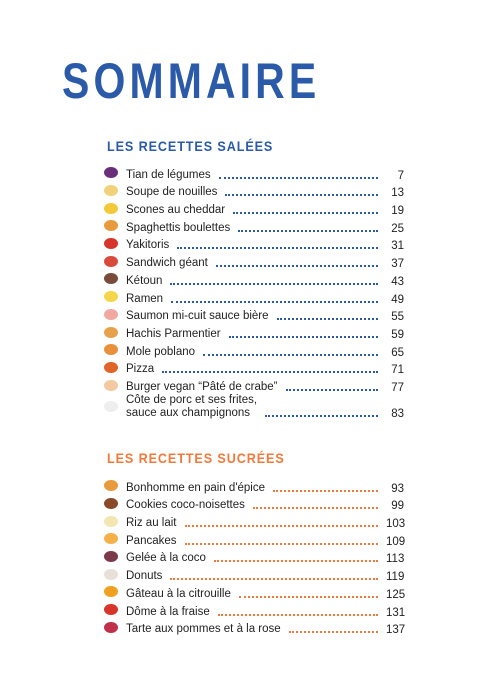 Image resolution: width=480 pixels, height=675 pixels. Describe the element at coordinates (397, 211) in the screenshot. I see `page-number: 19` at that location.